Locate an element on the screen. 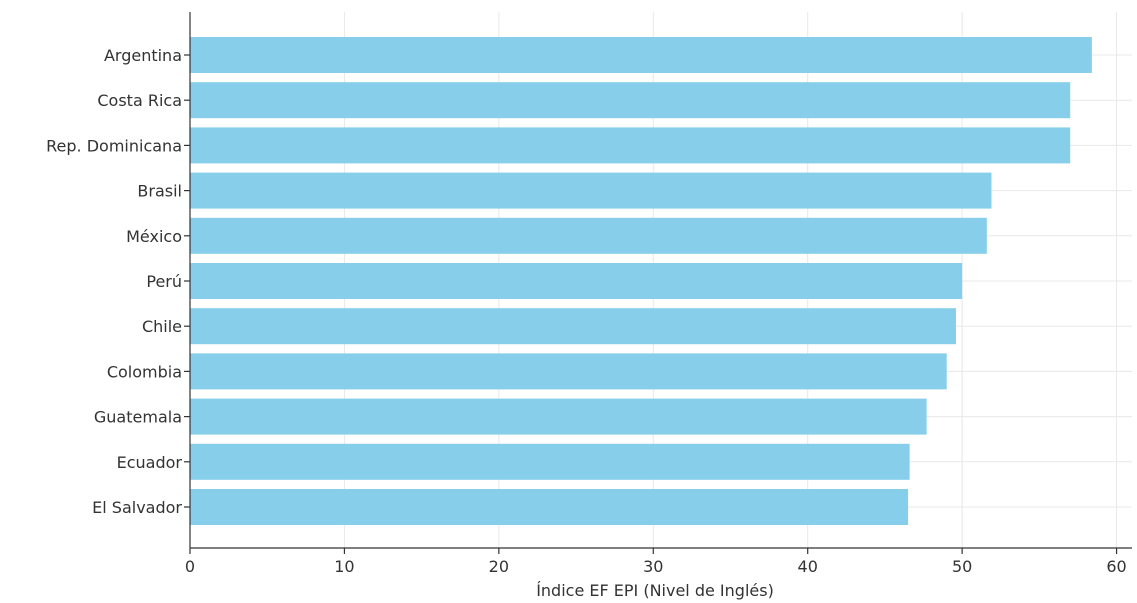 The height and width of the screenshot is (603, 1137). y-tick-label: Chile is located at coordinates (162, 326).